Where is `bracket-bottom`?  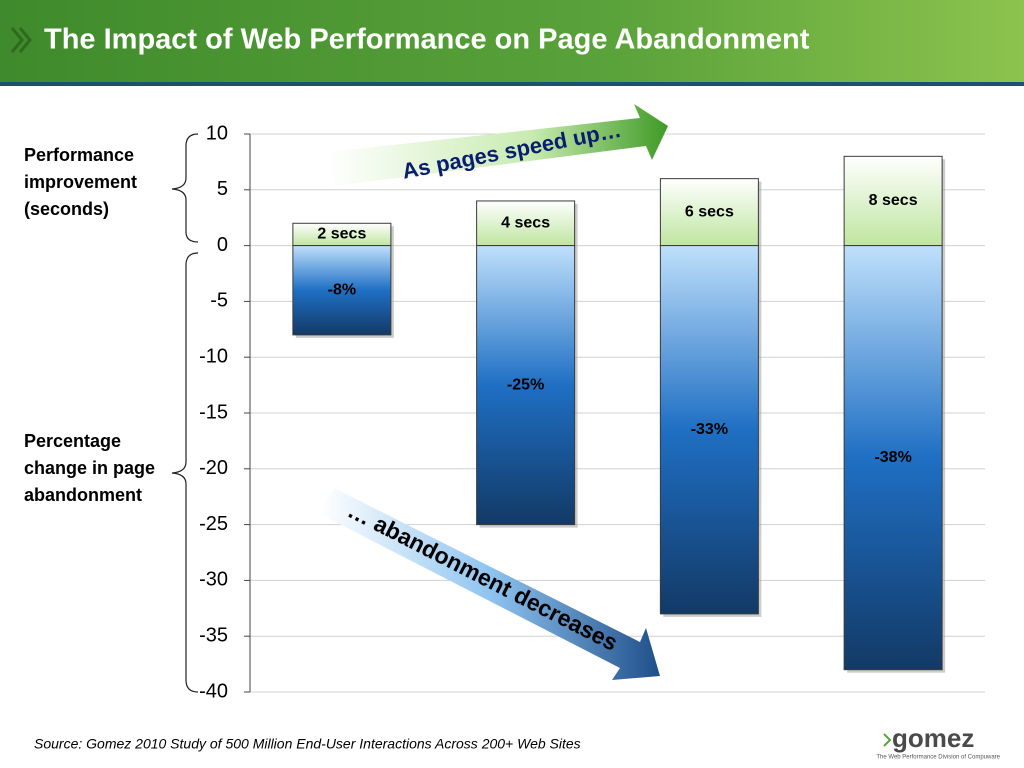
bracket-bottom is located at coordinates (185, 472).